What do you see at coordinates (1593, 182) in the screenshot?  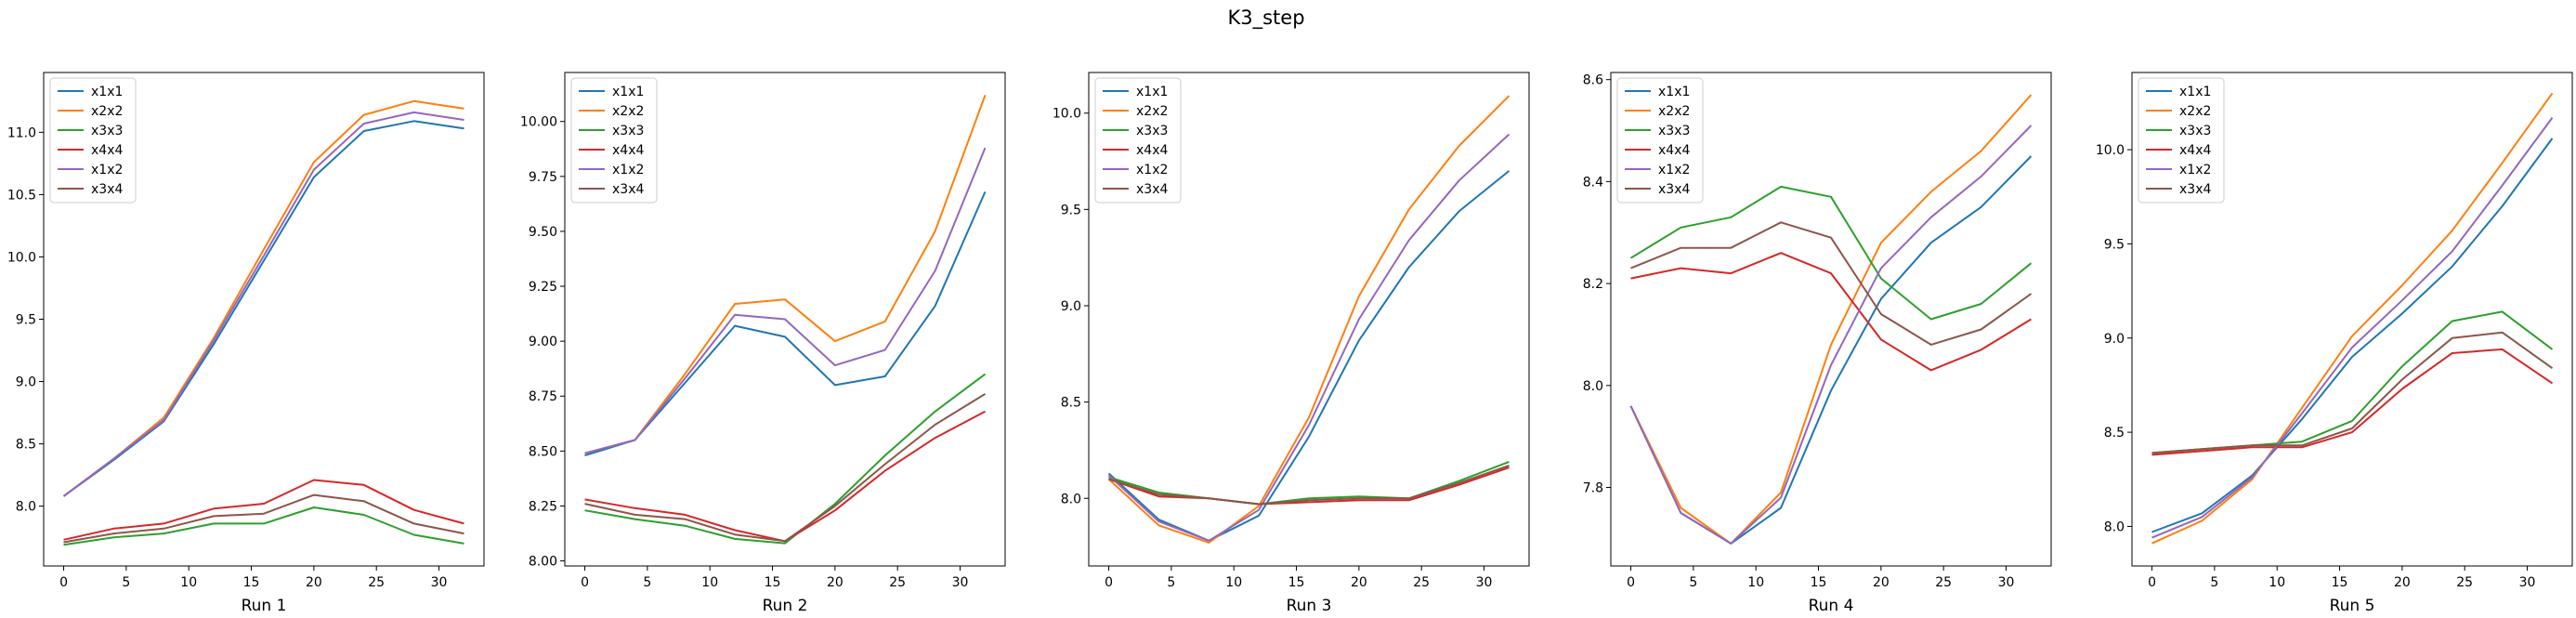 I see `y-tick-label: 8.4` at bounding box center [1593, 182].